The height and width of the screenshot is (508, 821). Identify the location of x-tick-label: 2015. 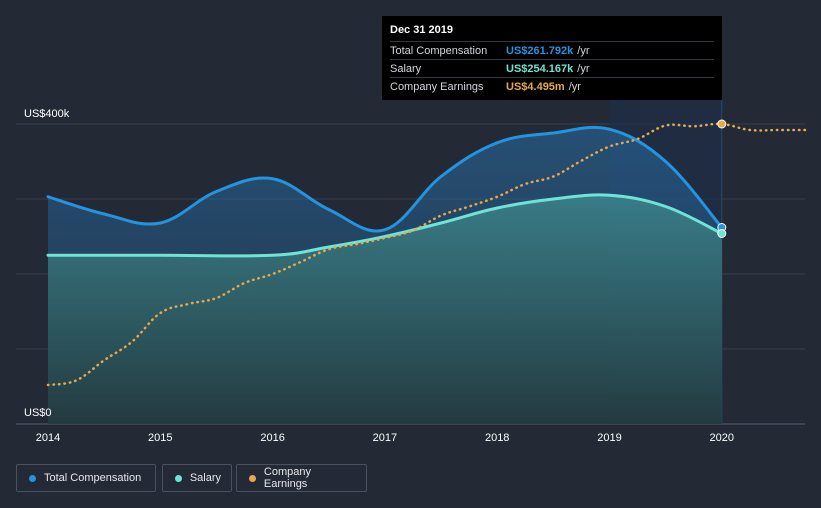
(160, 438).